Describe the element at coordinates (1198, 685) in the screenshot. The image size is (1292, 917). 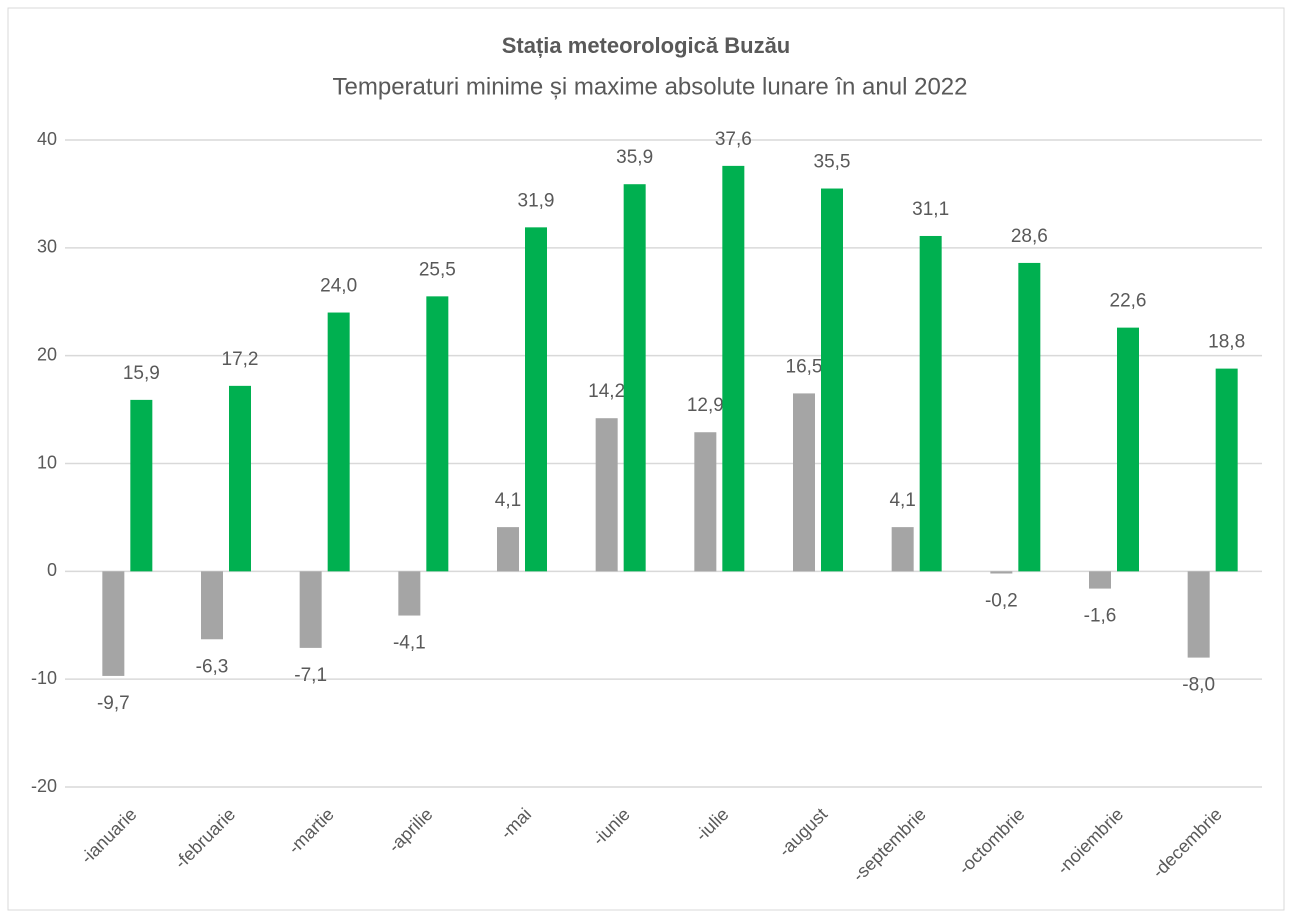
I see `data-label: -8,0` at that location.